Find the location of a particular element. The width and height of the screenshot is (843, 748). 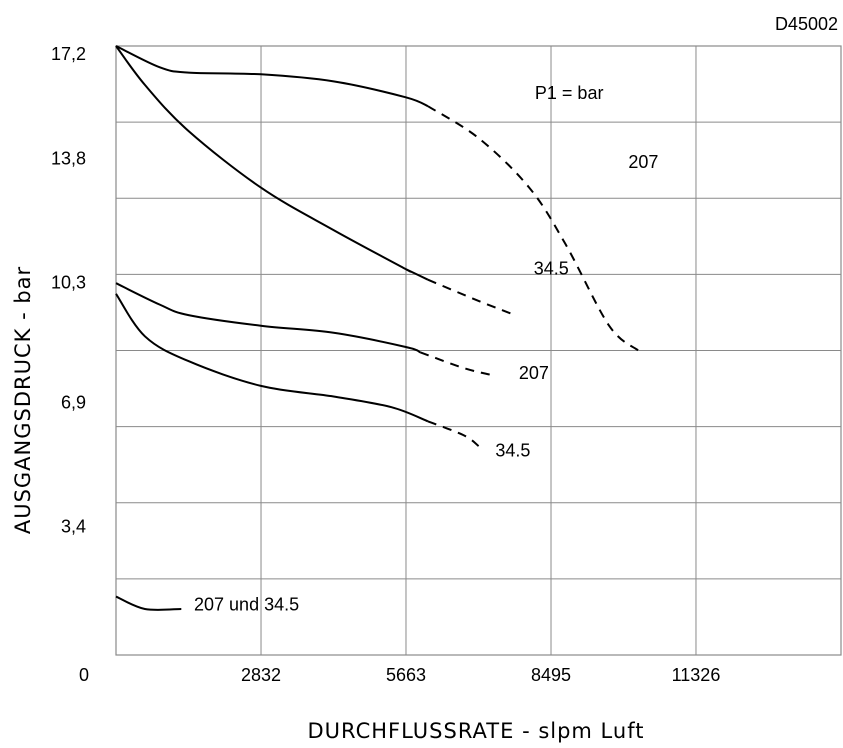

x-tick-label: 5663 is located at coordinates (406, 675).